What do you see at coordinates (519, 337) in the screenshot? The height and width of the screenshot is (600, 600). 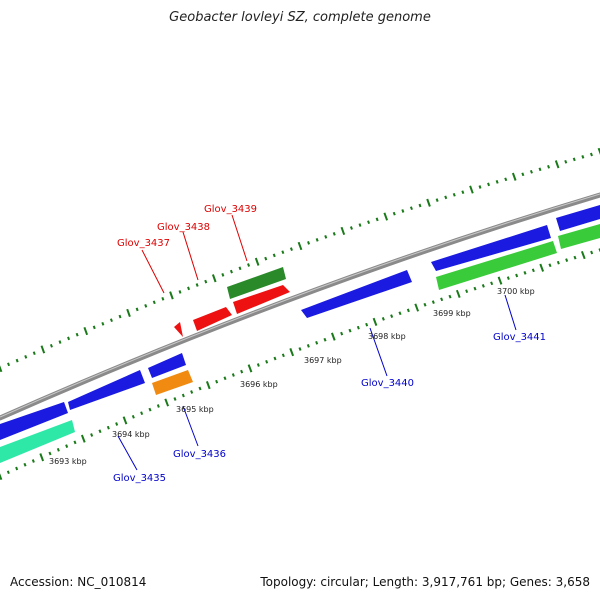 I see `gene-label-glov-3441: Glov_3441` at bounding box center [519, 337].